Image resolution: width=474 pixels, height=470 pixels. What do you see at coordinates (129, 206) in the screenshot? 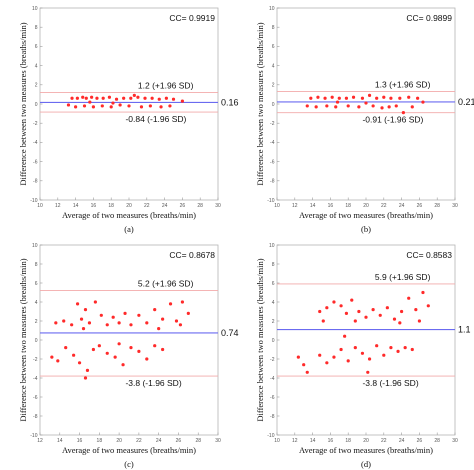
I see `x-tick-label: 20` at bounding box center [129, 206].